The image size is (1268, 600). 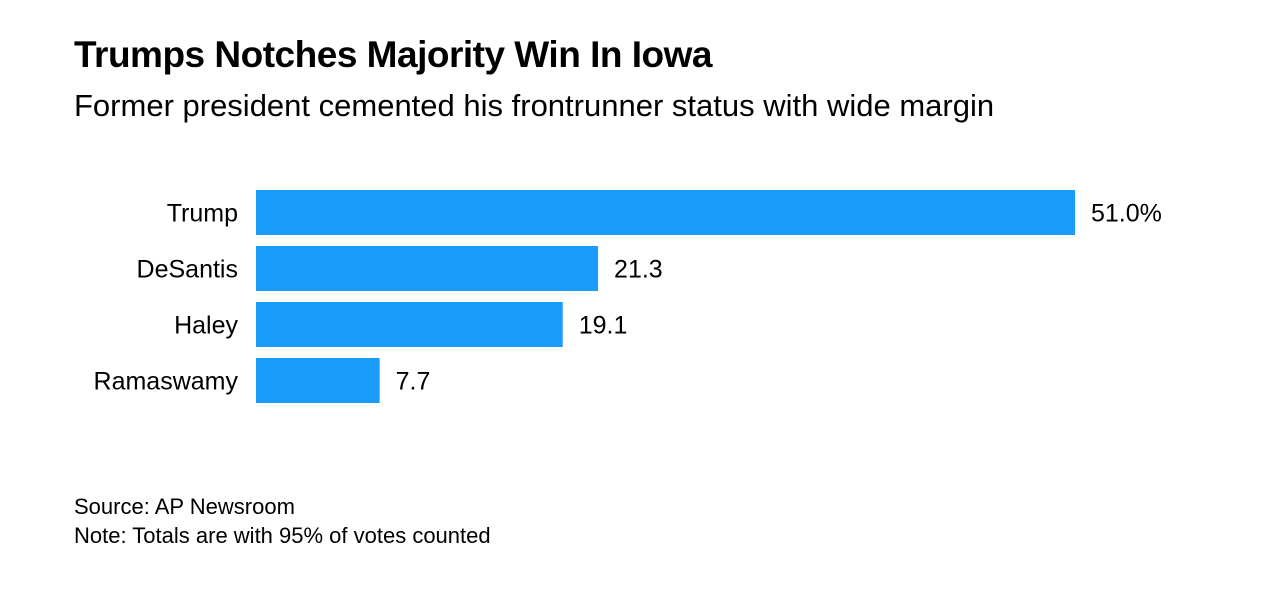 What do you see at coordinates (166, 382) in the screenshot?
I see `category-label-ramaswamy: Ramaswamy` at bounding box center [166, 382].